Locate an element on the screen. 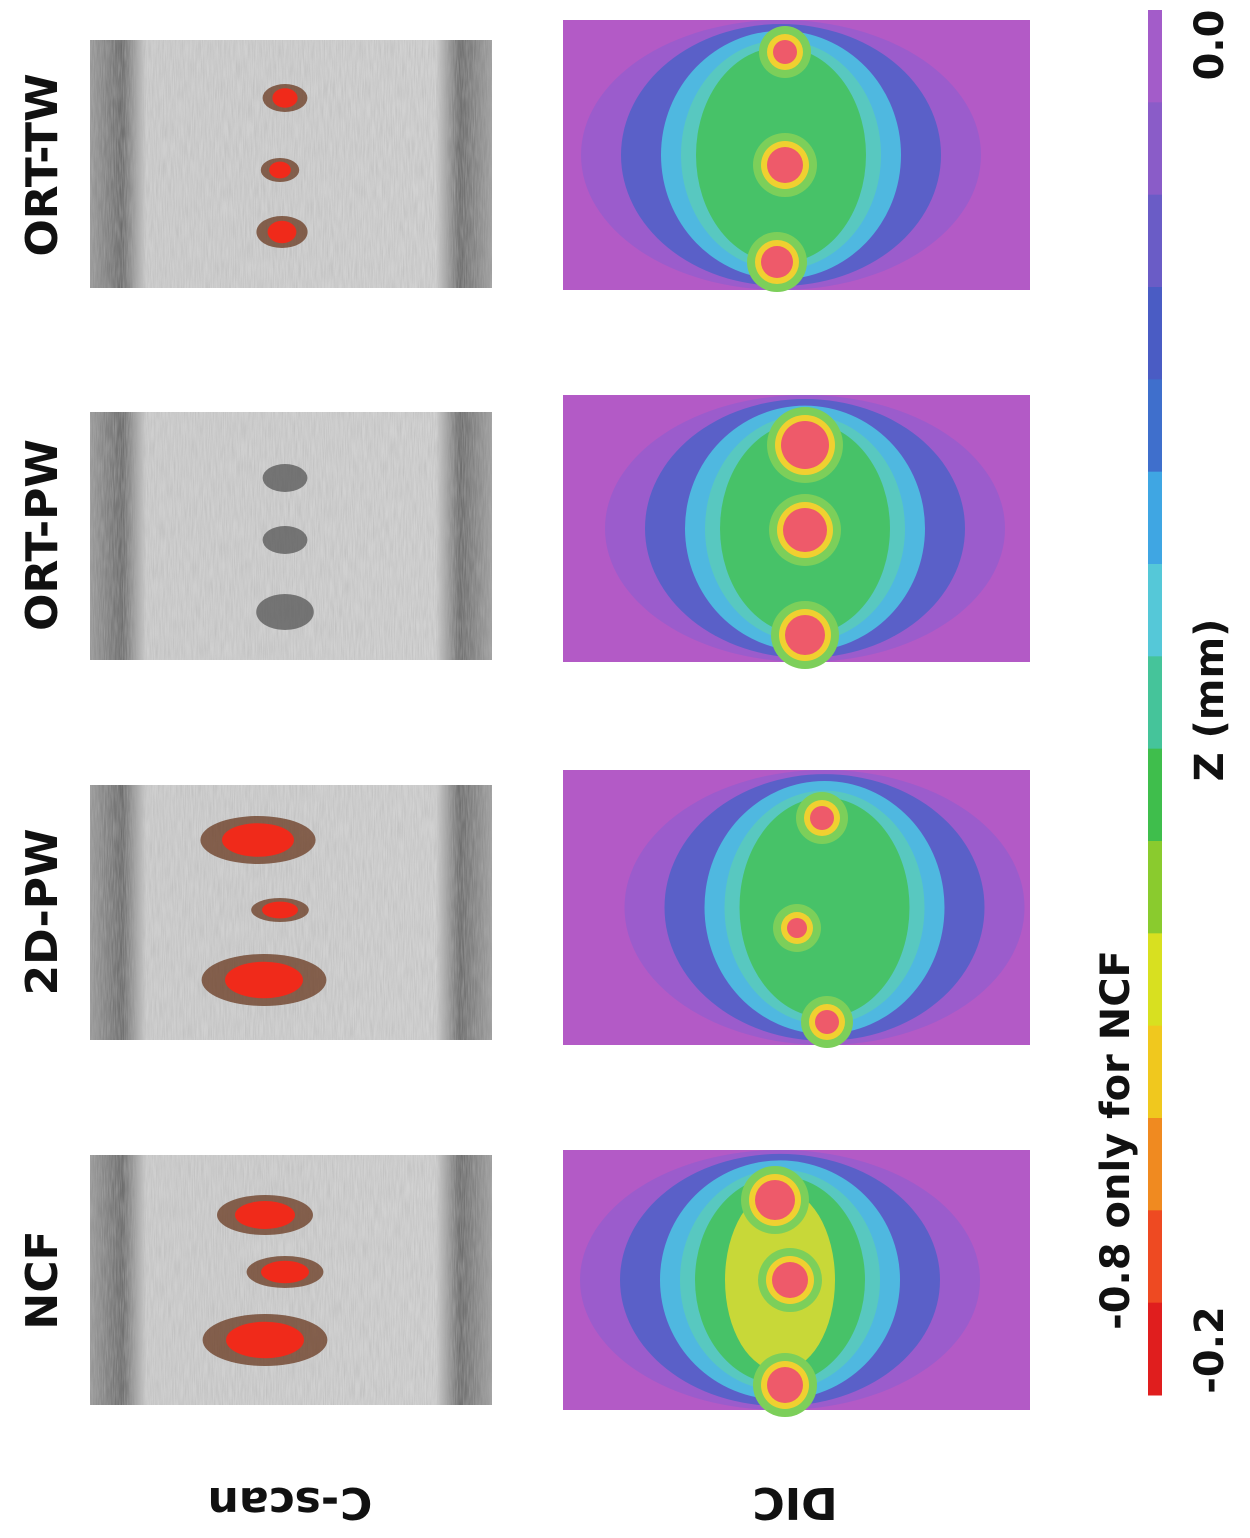 Image resolution: width=1250 pixels, height=1538 pixels. colorbar-tick-label: -0.2 is located at coordinates (1210, 1349).